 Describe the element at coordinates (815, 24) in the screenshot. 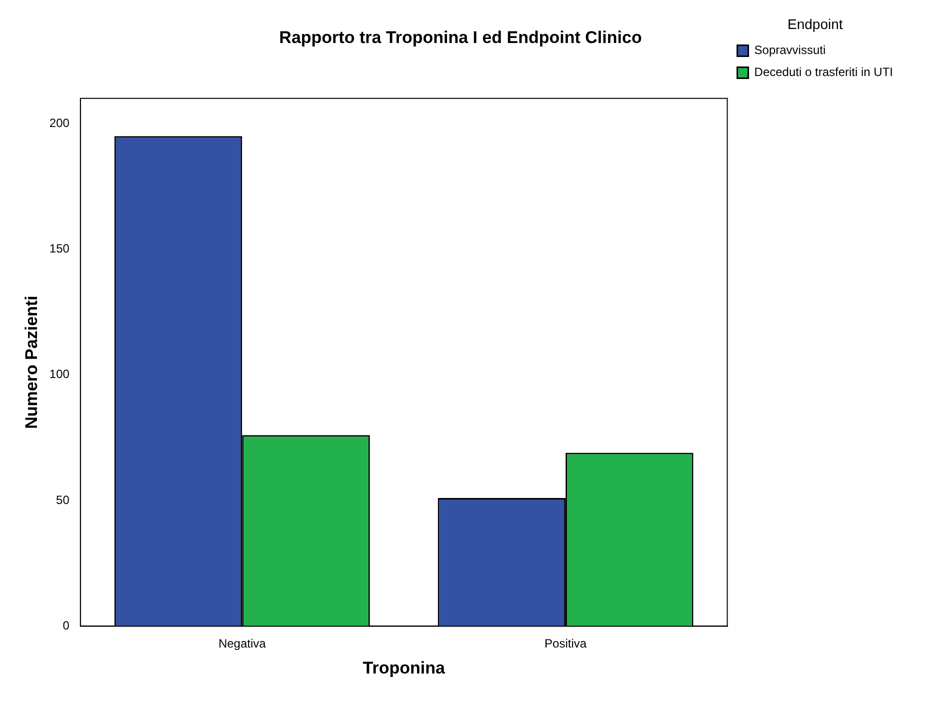

I see `legend-title: Endpoint` at that location.